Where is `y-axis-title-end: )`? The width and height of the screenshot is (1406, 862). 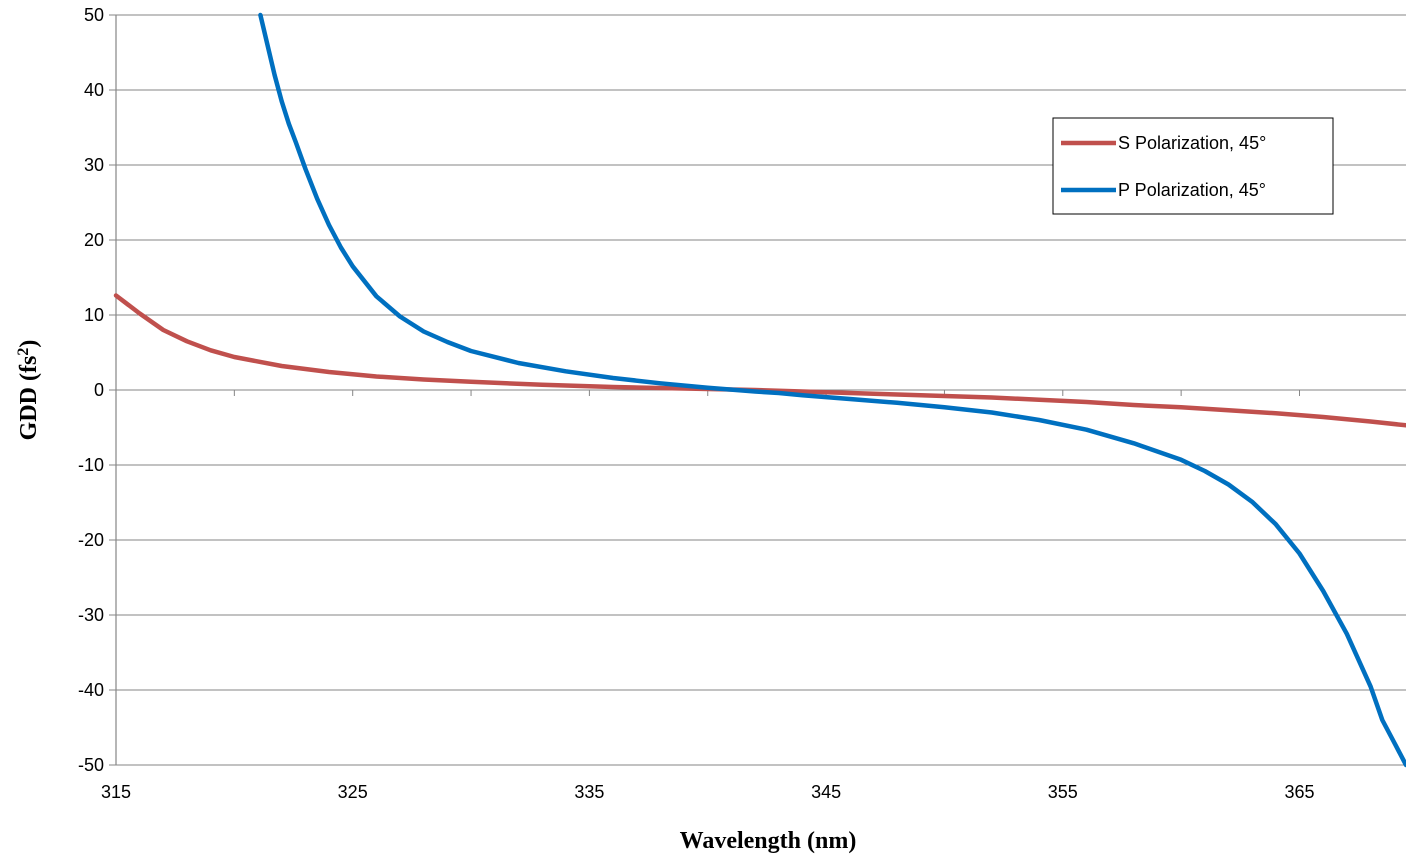 y-axis-title-end: ) is located at coordinates (29, 344).